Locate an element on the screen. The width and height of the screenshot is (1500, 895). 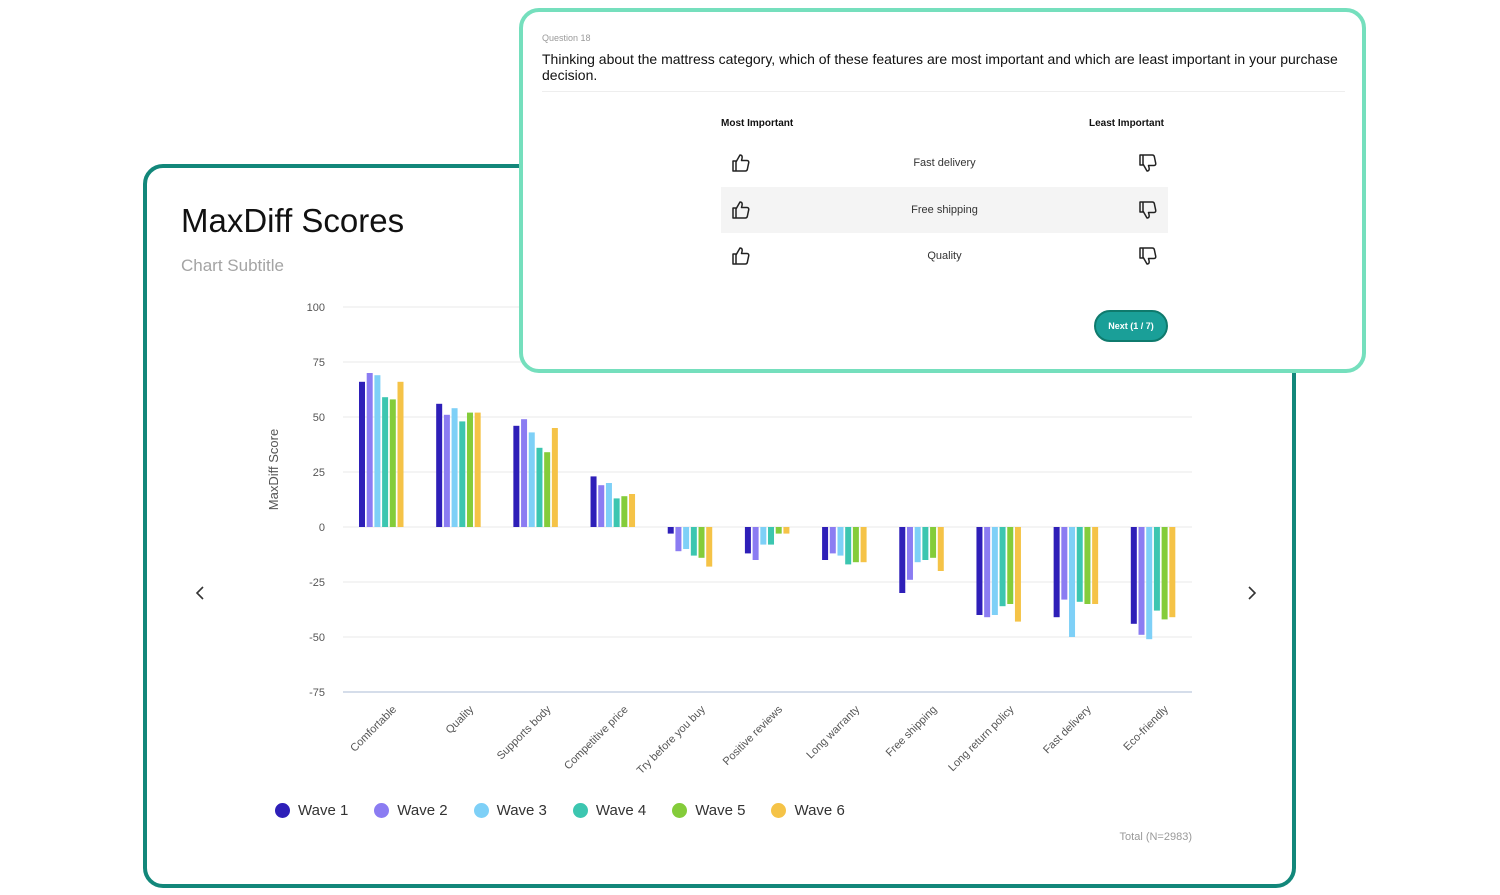
option-label: Fast delivery is located at coordinates (944, 163).